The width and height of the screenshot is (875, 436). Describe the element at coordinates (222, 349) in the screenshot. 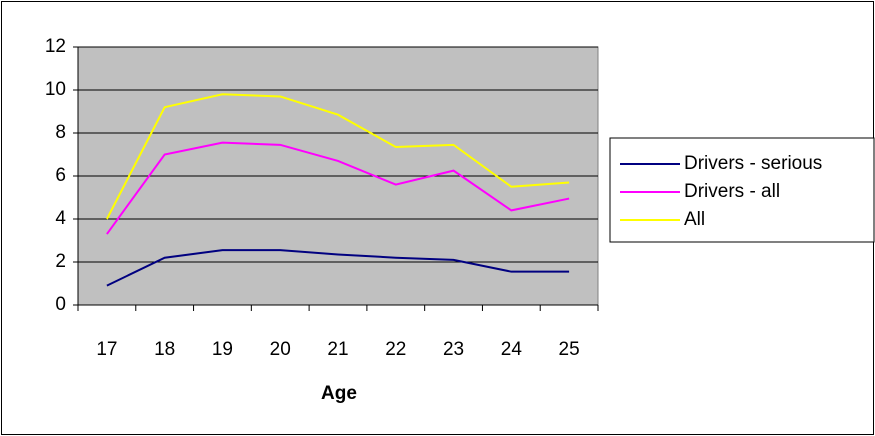

I see `x-tick-label: 19` at that location.